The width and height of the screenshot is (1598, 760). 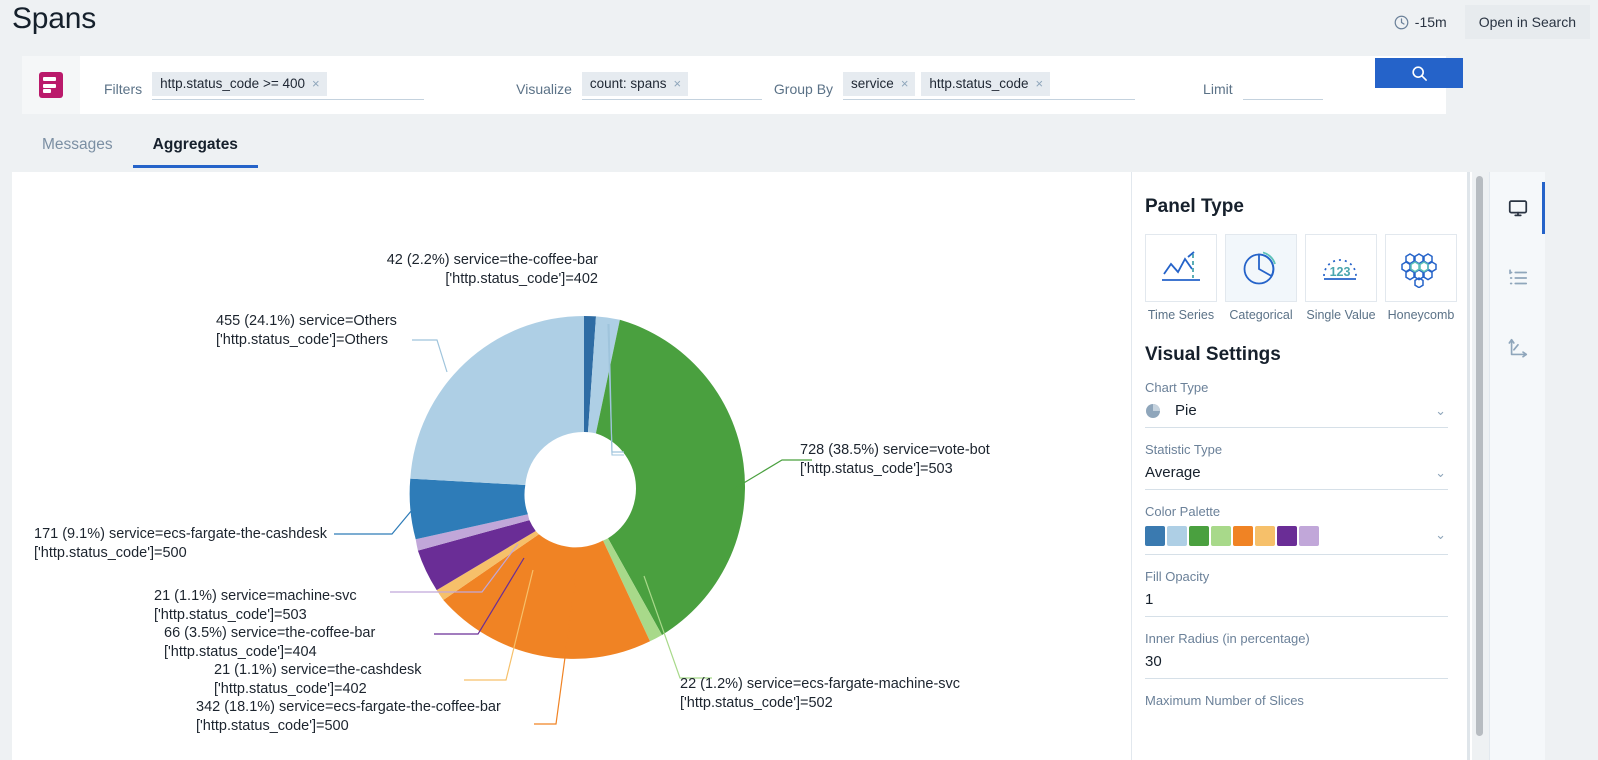 I want to click on tab-messages: Messages, so click(x=77, y=144).